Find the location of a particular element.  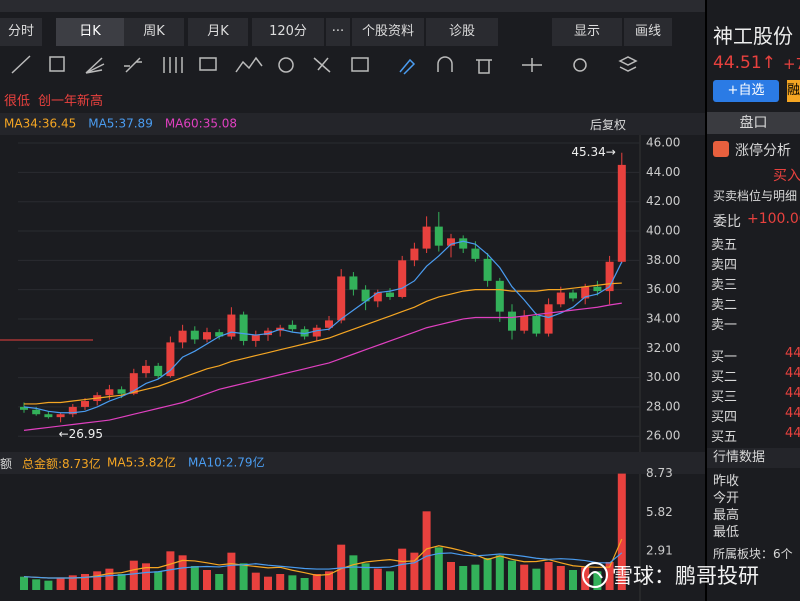

quote-label: 最高 is located at coordinates (726, 515).